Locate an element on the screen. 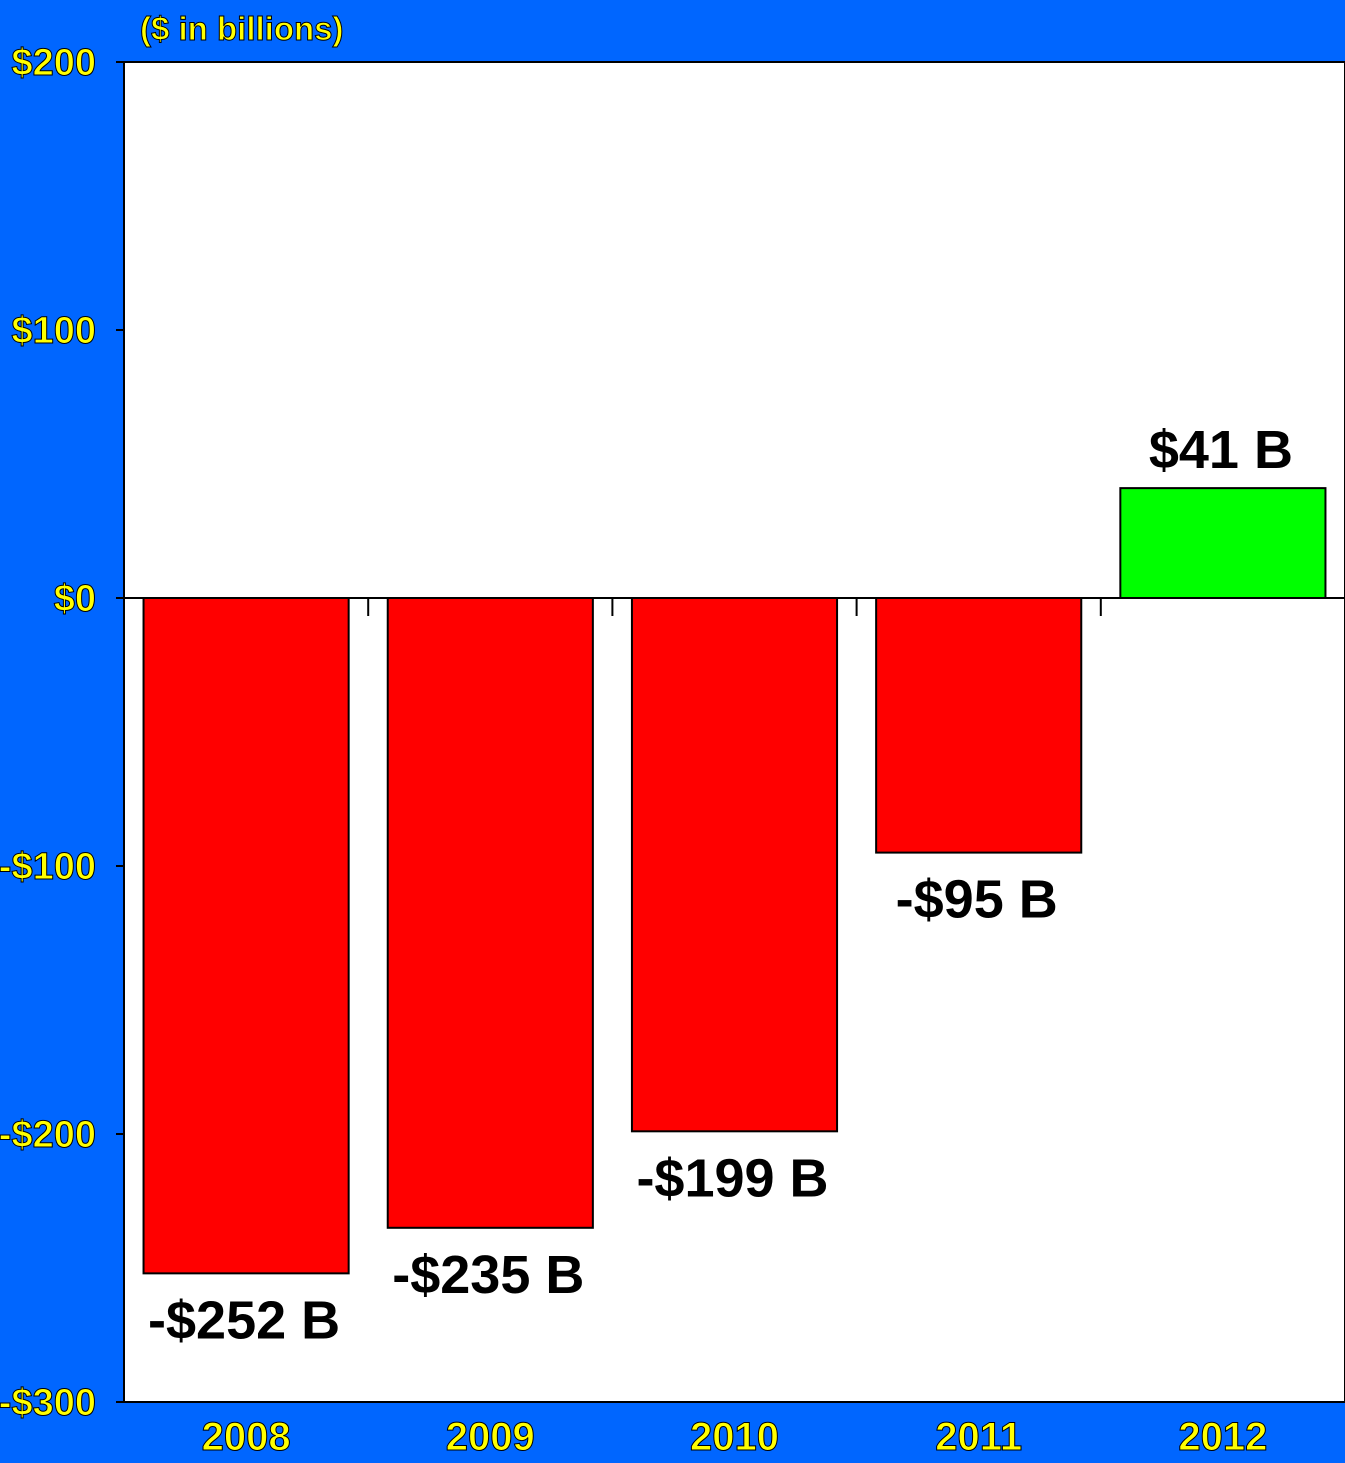  value-label: $41 B is located at coordinates (1221, 450).